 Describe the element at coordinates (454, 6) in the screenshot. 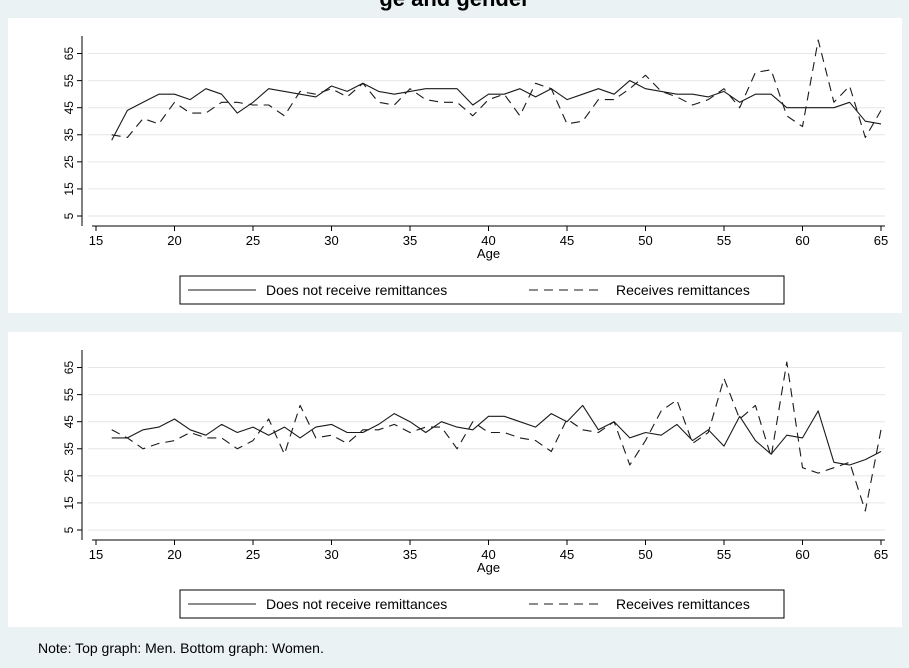

I see `chart-title: ge and gender` at that location.